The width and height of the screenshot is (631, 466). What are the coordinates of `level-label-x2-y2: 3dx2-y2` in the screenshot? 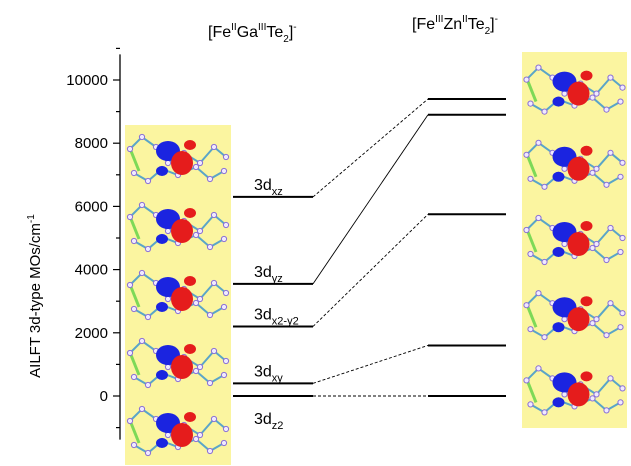 It's located at (276, 316).